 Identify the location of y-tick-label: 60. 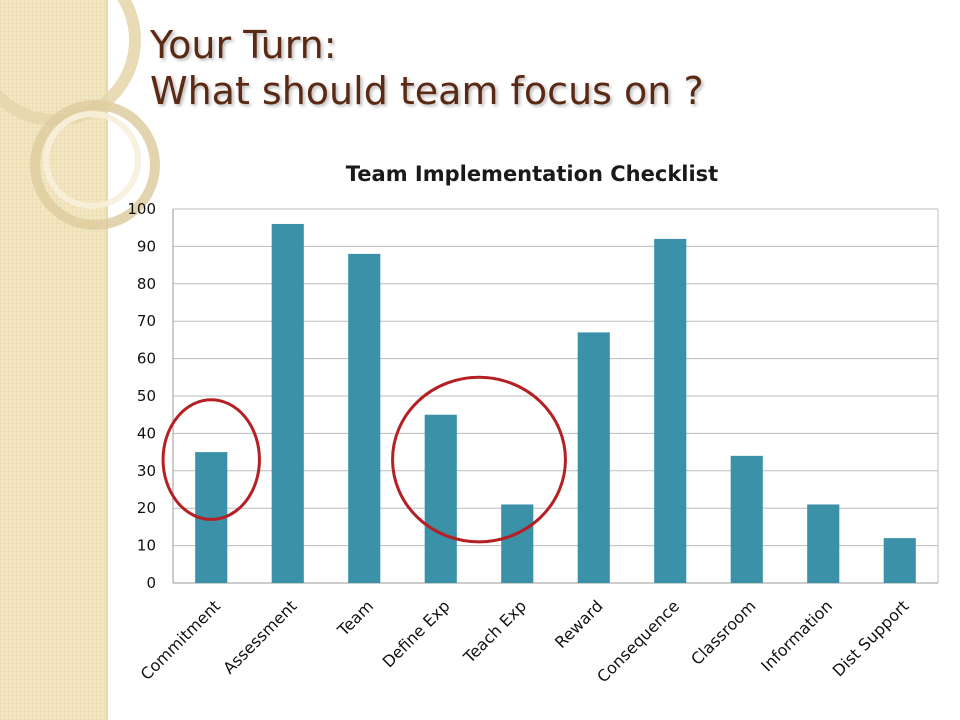
(146, 359).